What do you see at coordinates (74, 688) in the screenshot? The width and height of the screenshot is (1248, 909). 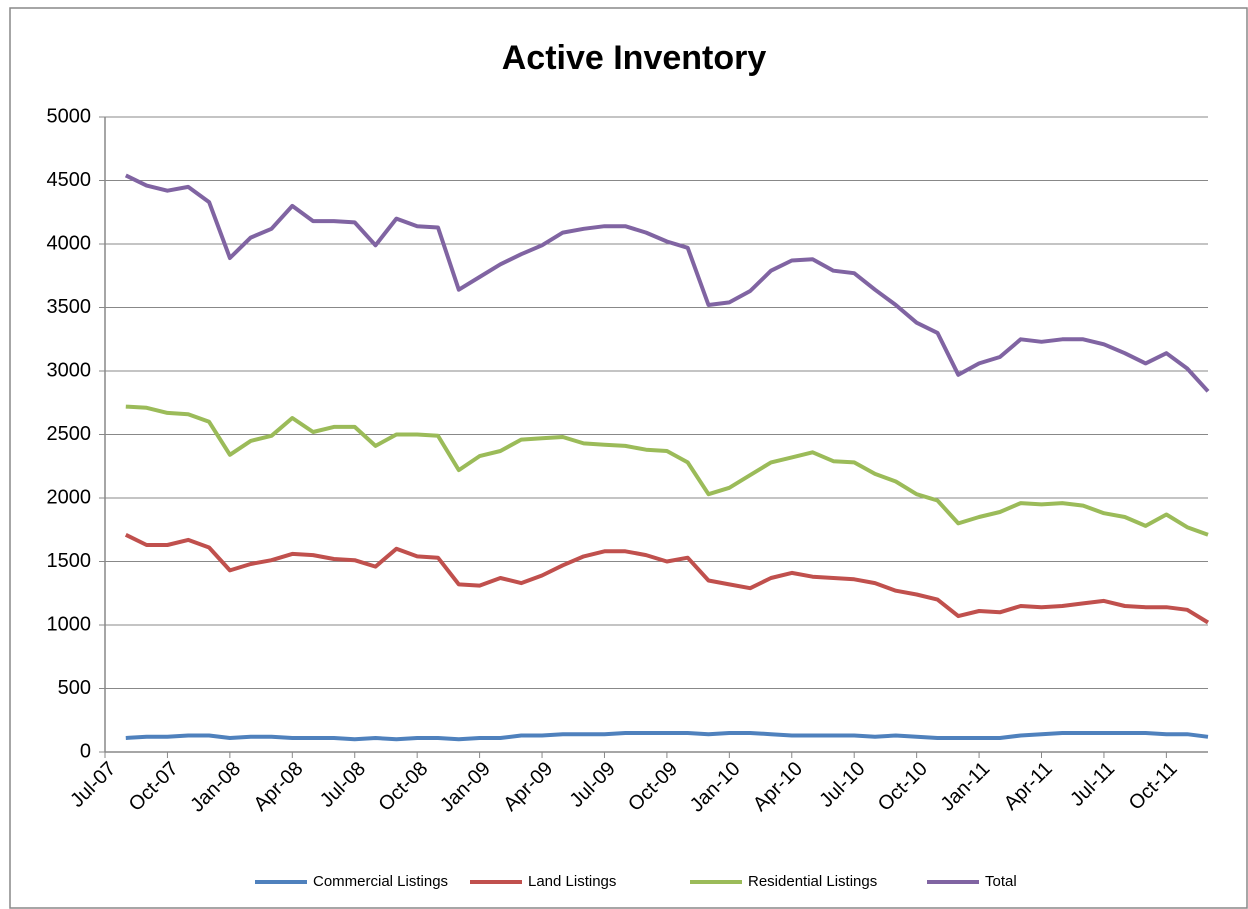 I see `y-tick-label: 500` at bounding box center [74, 688].